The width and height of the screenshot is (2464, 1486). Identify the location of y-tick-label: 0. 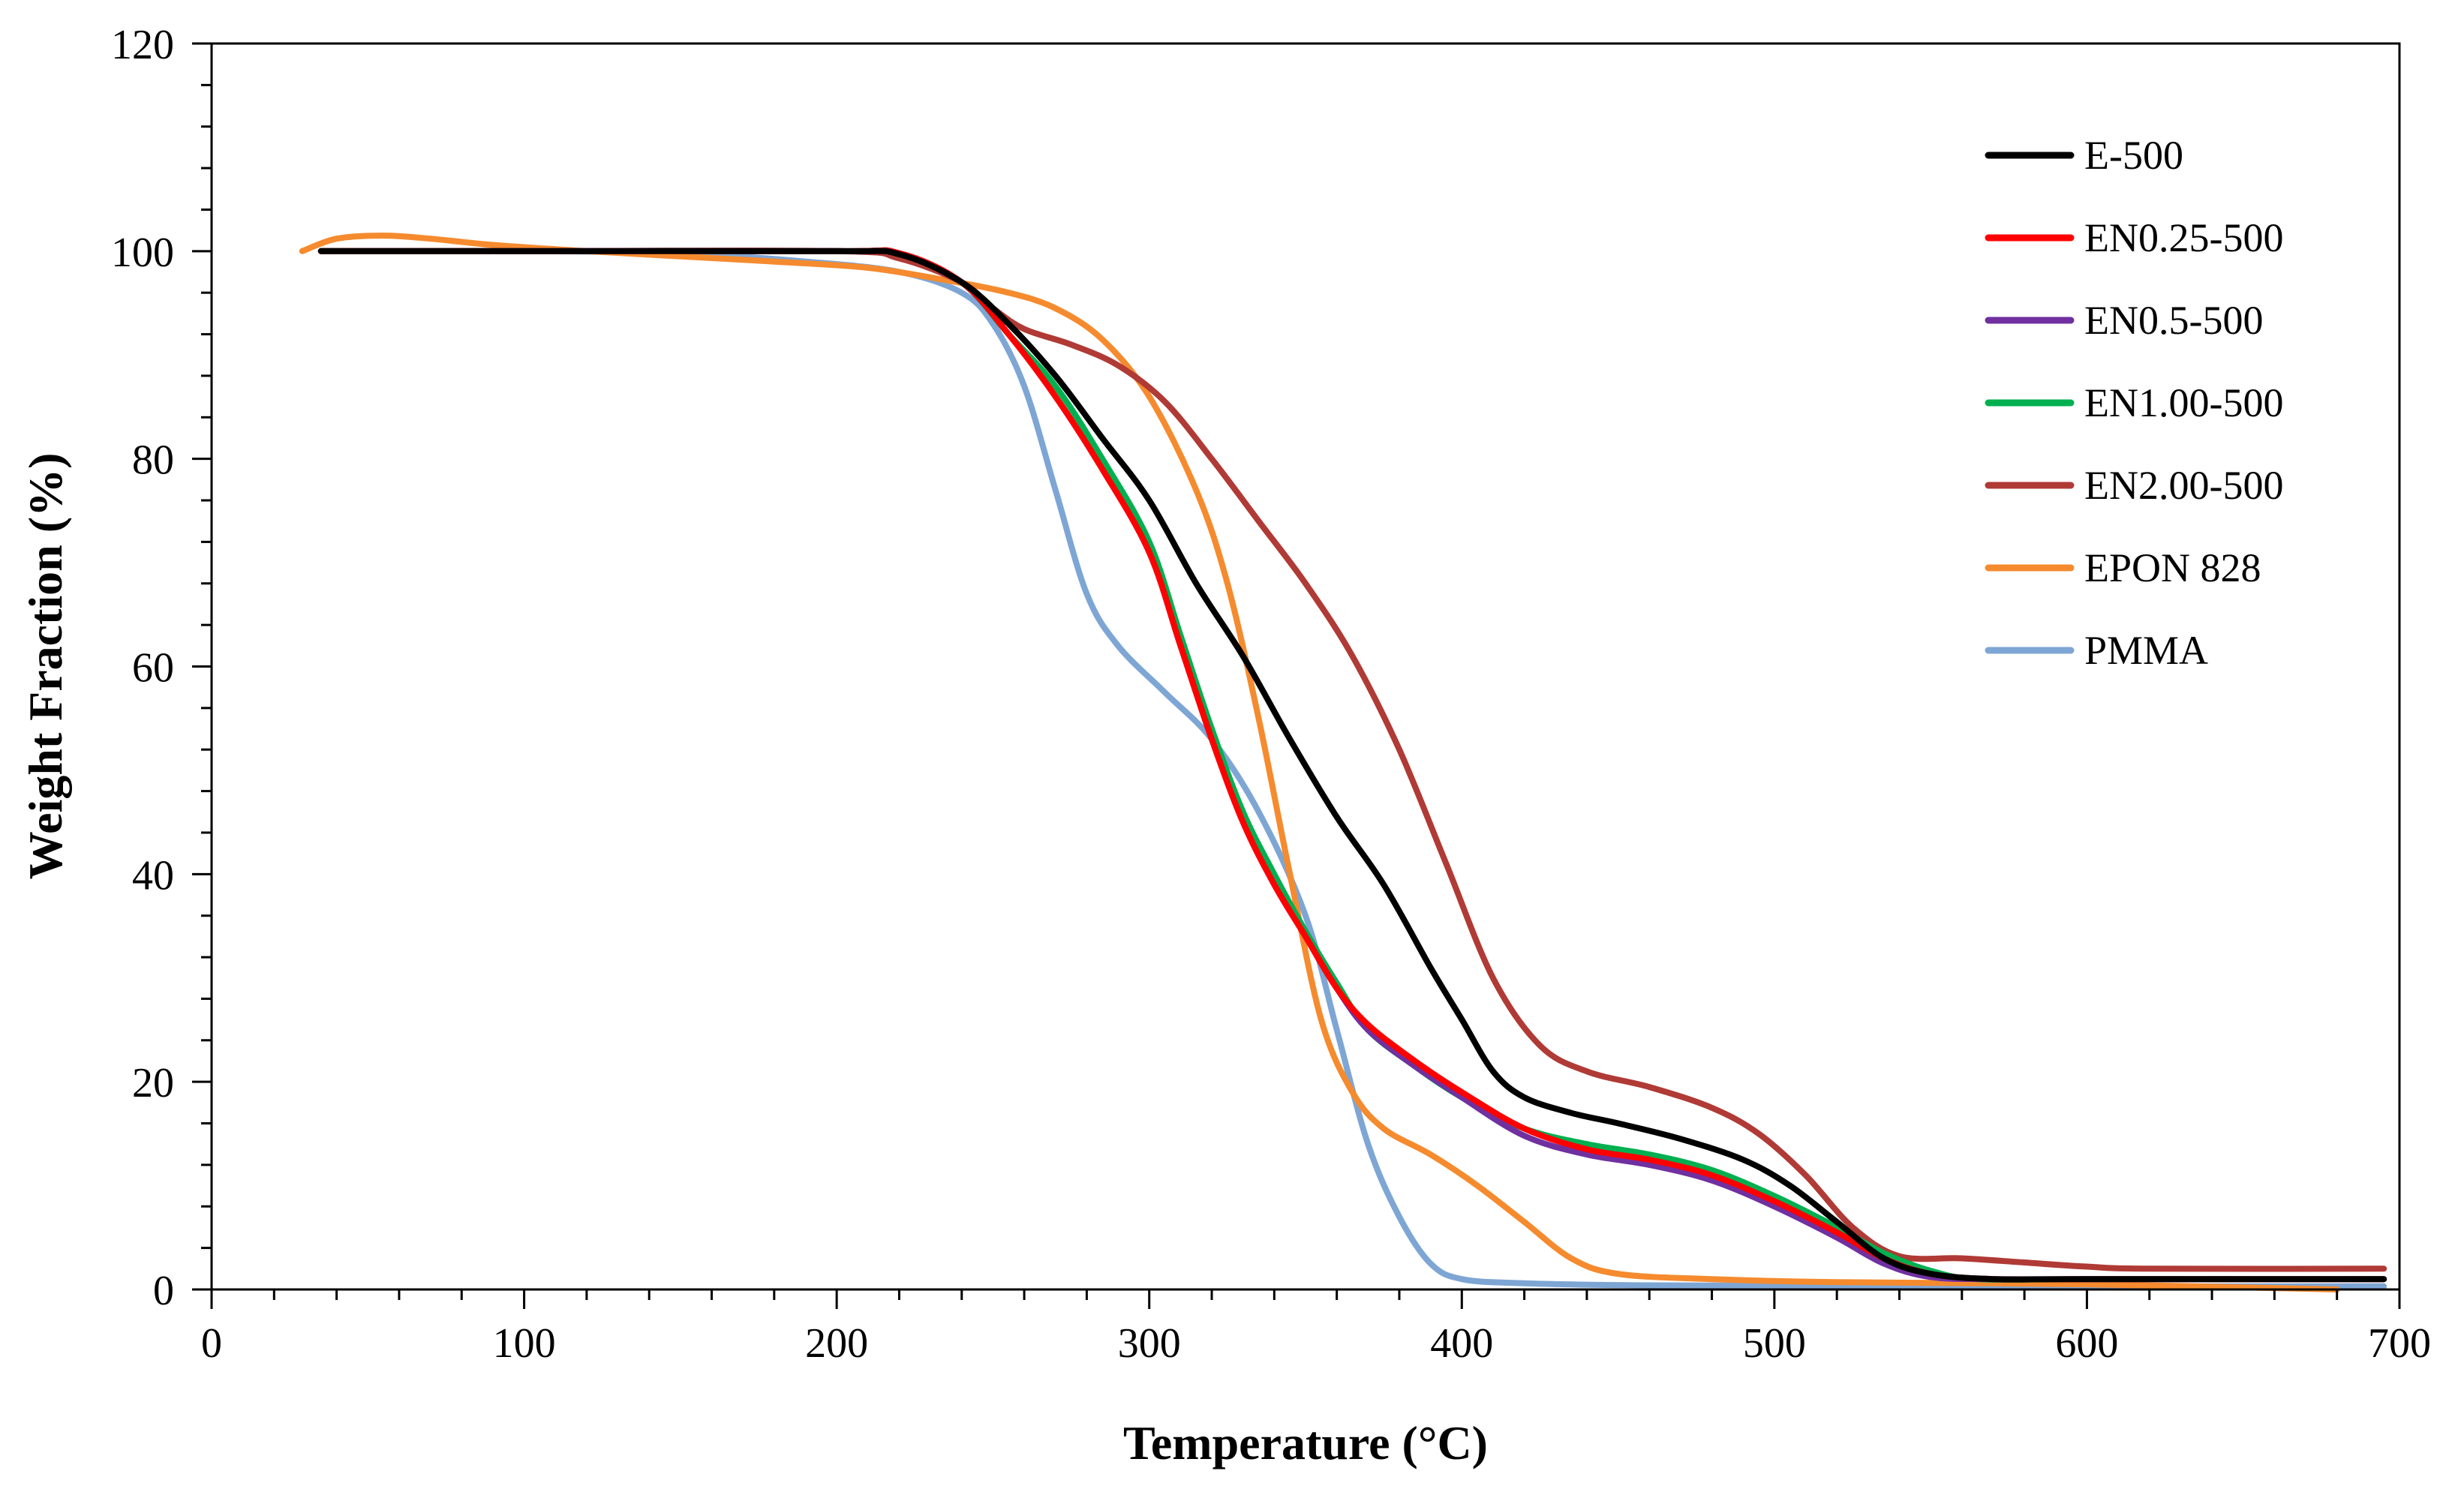
(163, 1291).